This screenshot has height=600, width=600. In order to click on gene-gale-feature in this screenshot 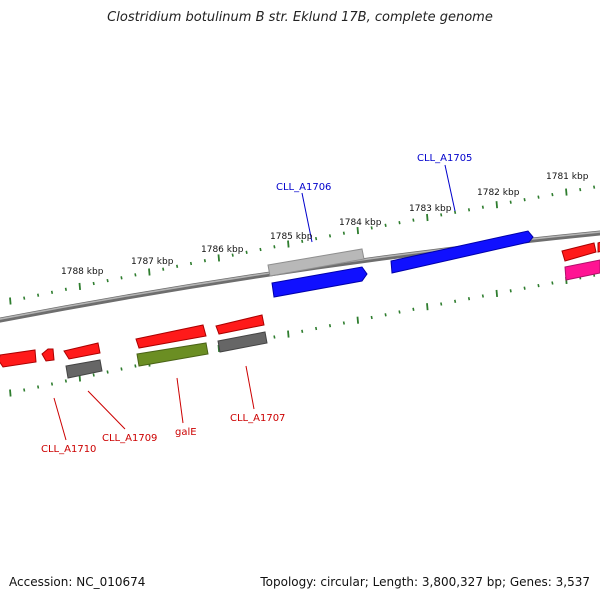, I will do `click(172, 354)`.